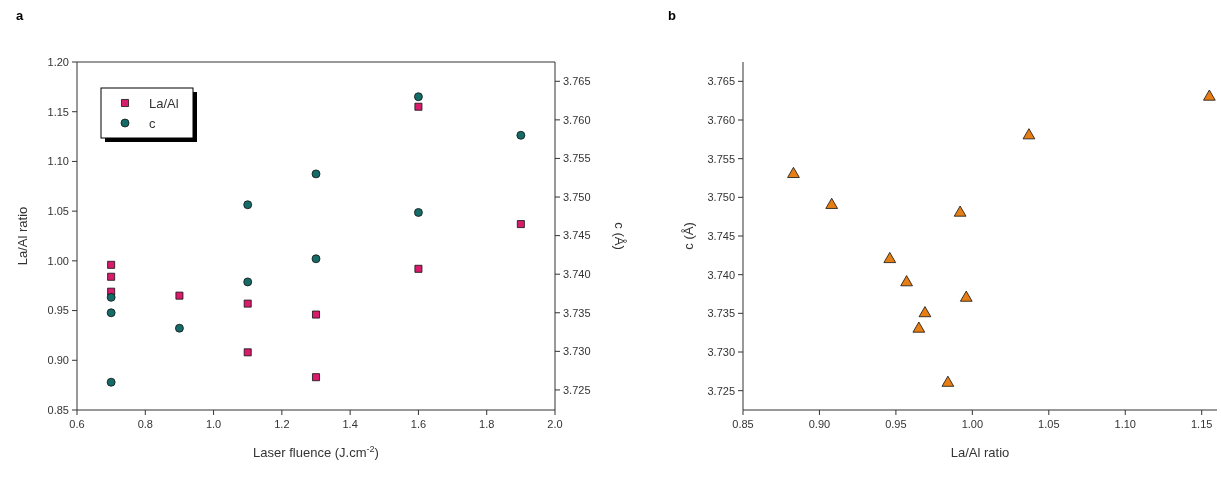 This screenshot has height=478, width=1221. I want to click on x-tick-label: 0.85, so click(743, 424).